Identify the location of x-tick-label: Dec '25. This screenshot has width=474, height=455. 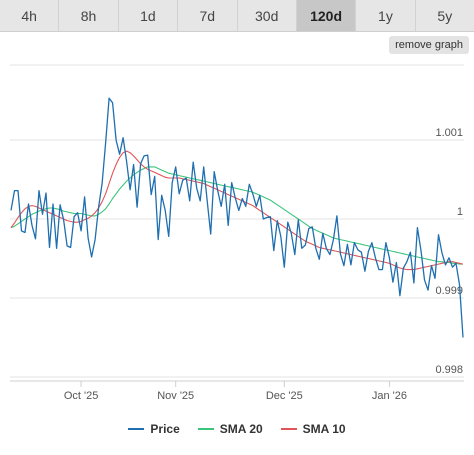
(284, 396).